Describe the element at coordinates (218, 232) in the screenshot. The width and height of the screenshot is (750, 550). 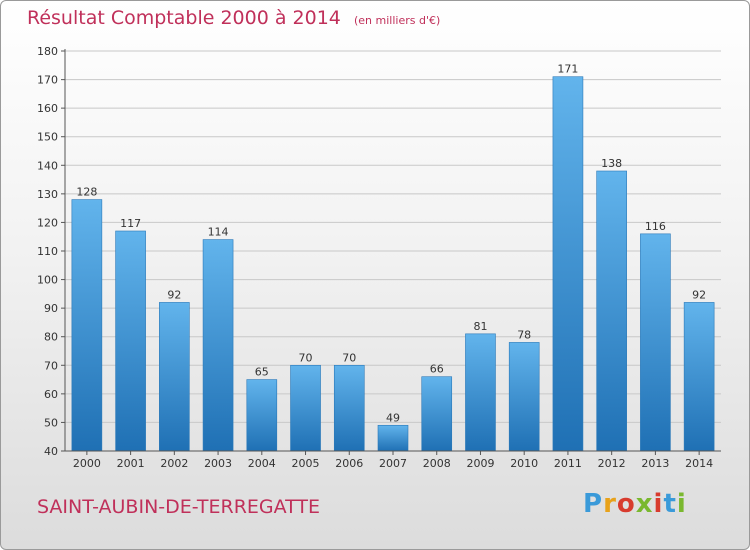
I see `data-label: 114` at that location.